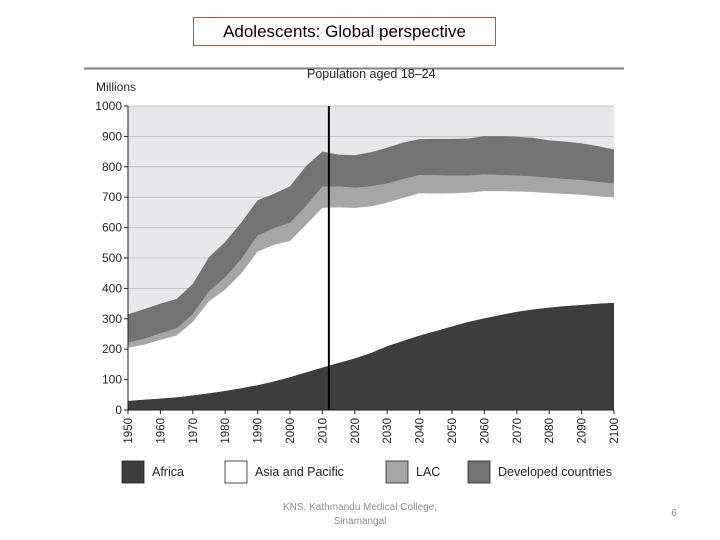 This screenshot has width=720, height=540. What do you see at coordinates (161, 431) in the screenshot?
I see `x-tick-label: 1960` at bounding box center [161, 431].